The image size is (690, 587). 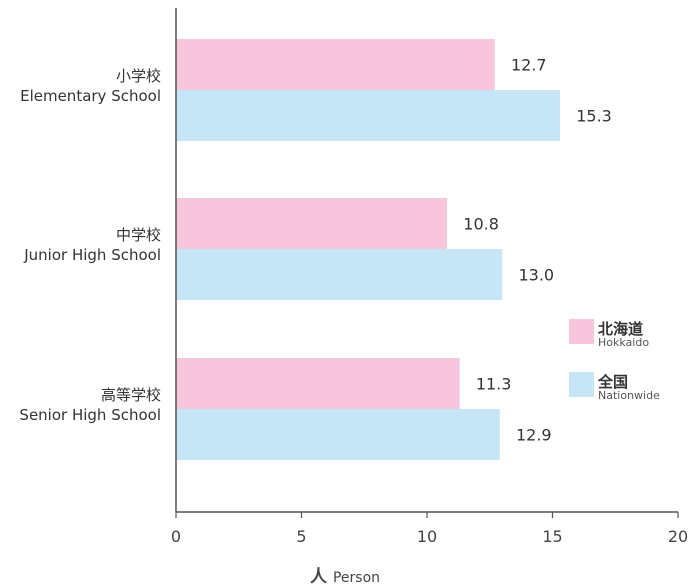 What do you see at coordinates (581, 331) in the screenshot?
I see `legend-swatch-hokkaido` at bounding box center [581, 331].